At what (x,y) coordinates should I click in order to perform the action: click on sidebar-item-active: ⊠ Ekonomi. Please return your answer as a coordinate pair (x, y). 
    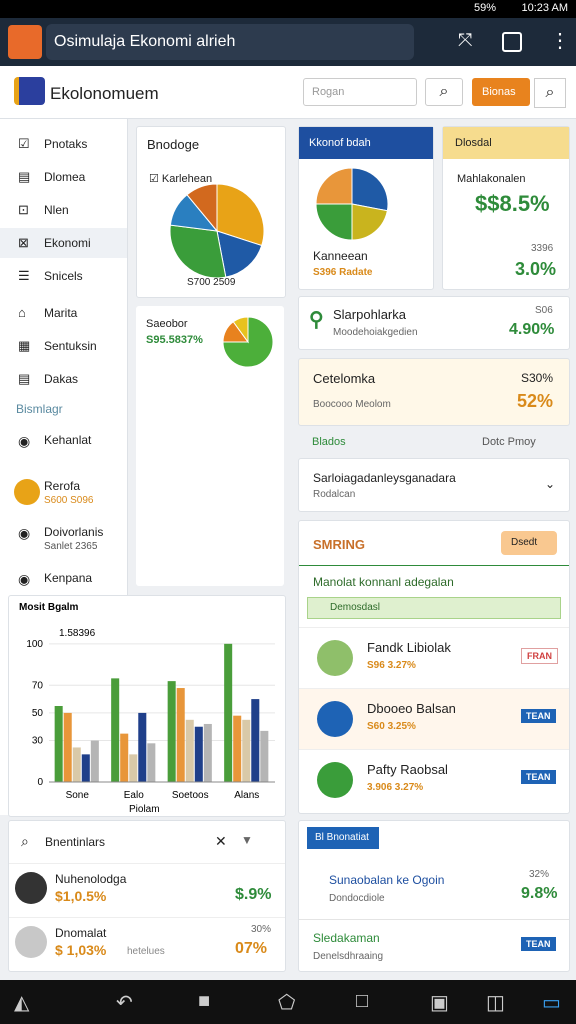
    Looking at the image, I should click on (63, 243).